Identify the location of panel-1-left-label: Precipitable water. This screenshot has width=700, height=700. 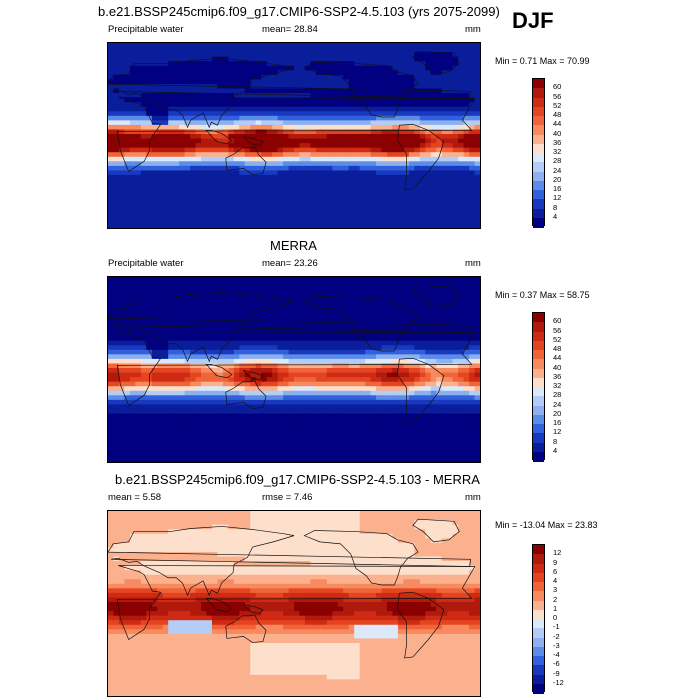
(146, 29).